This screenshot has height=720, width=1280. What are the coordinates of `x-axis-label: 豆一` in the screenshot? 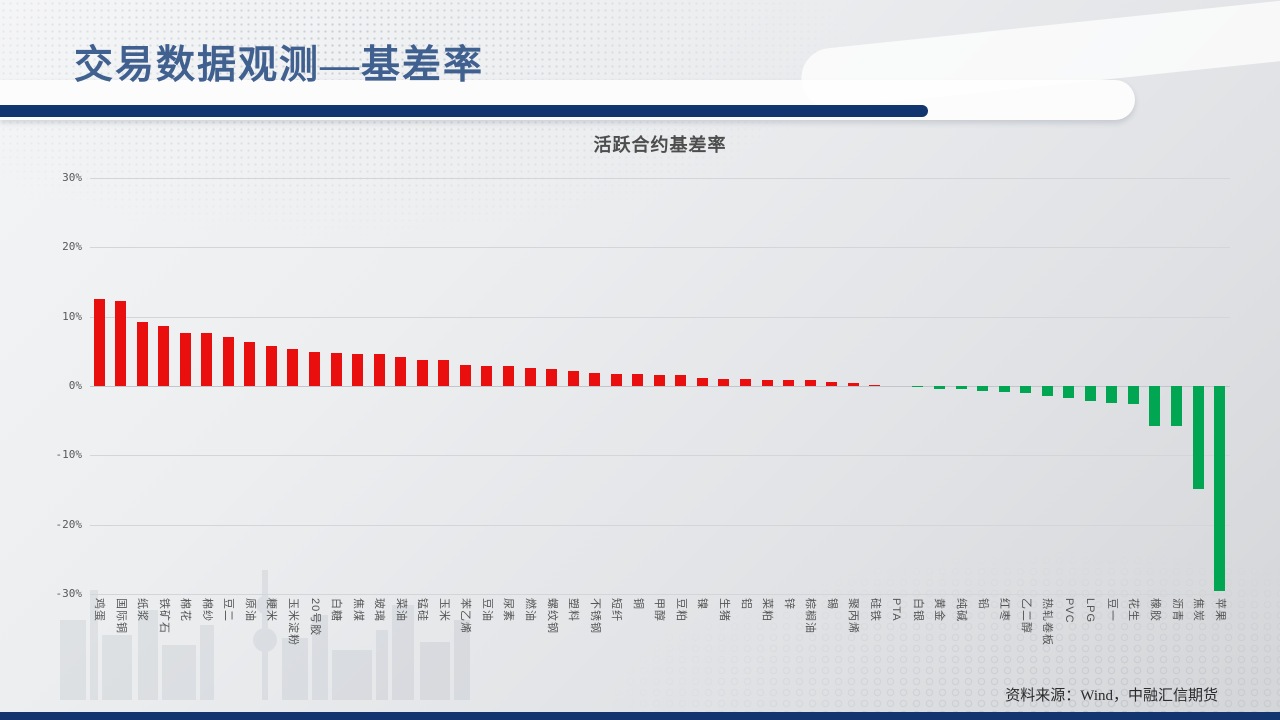 It's located at (1111, 610).